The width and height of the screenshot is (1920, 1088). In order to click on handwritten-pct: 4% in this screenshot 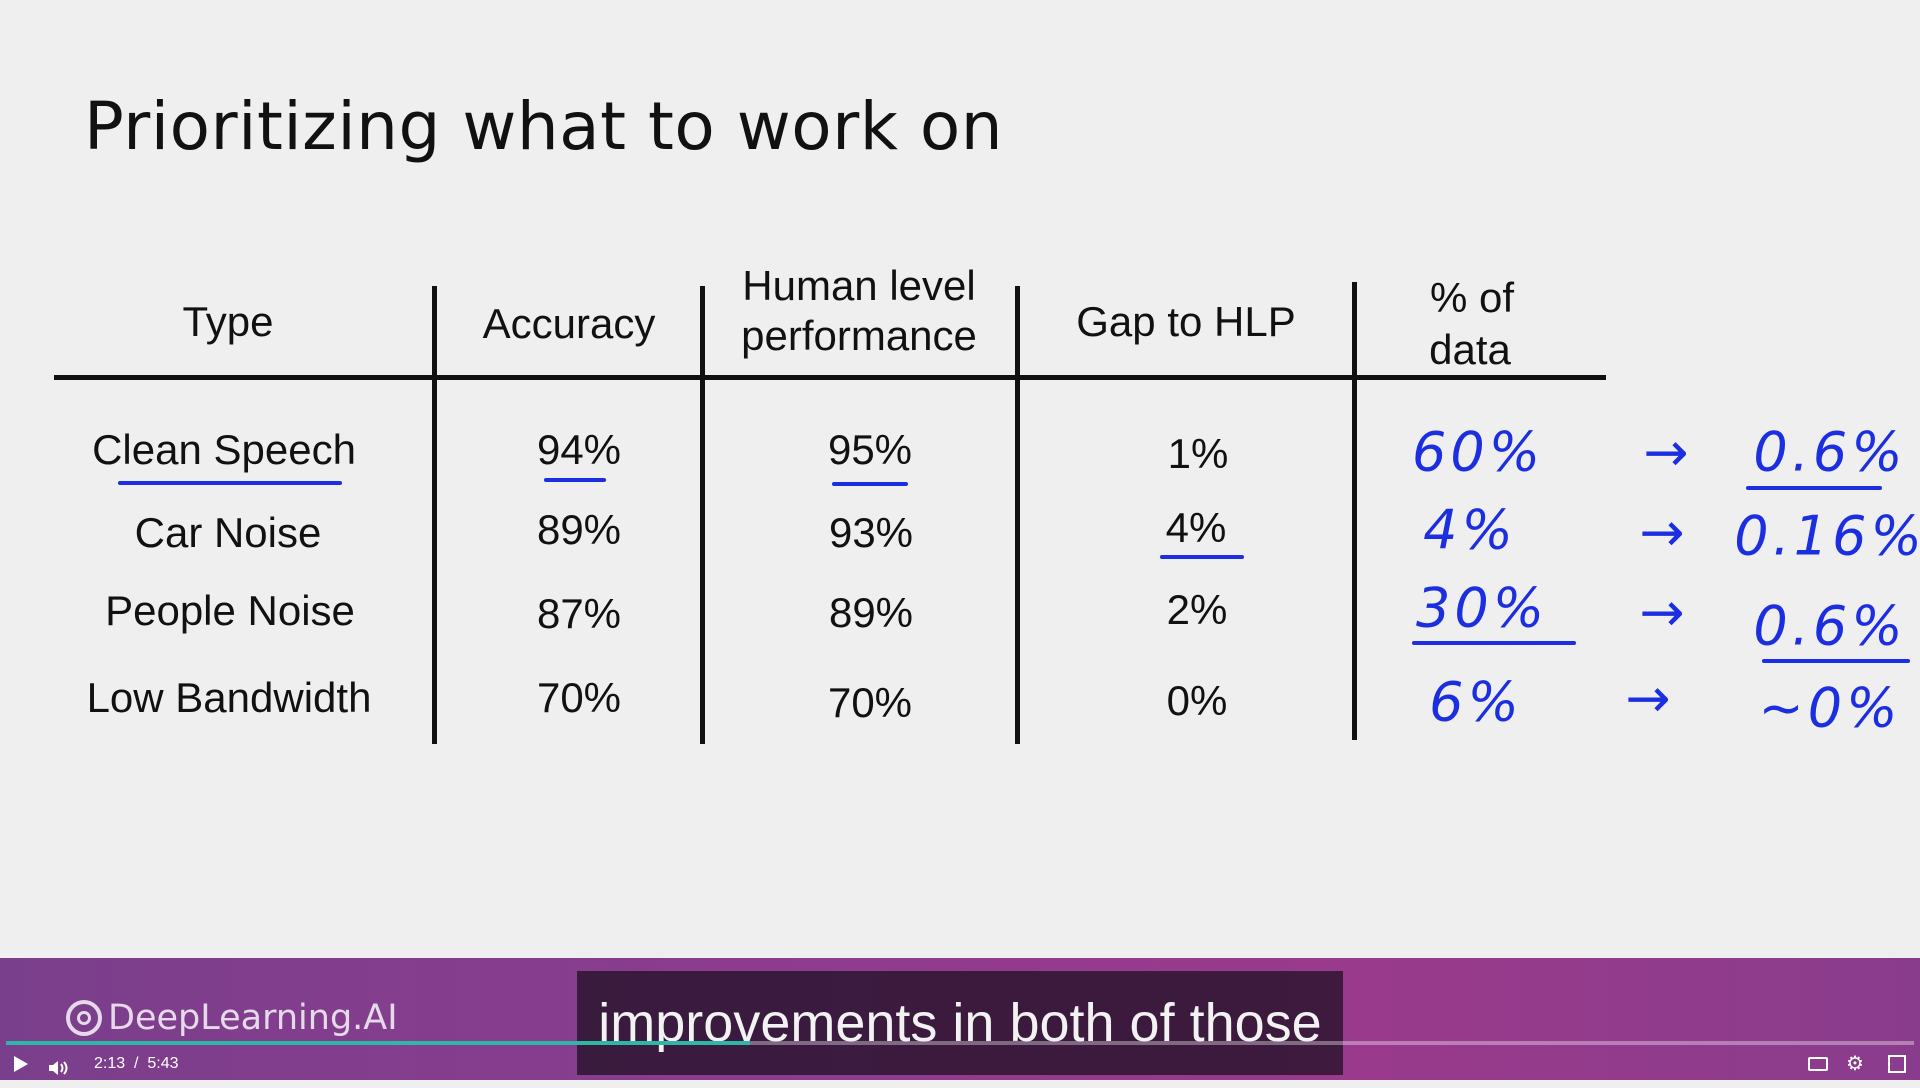, I will do `click(1470, 530)`.